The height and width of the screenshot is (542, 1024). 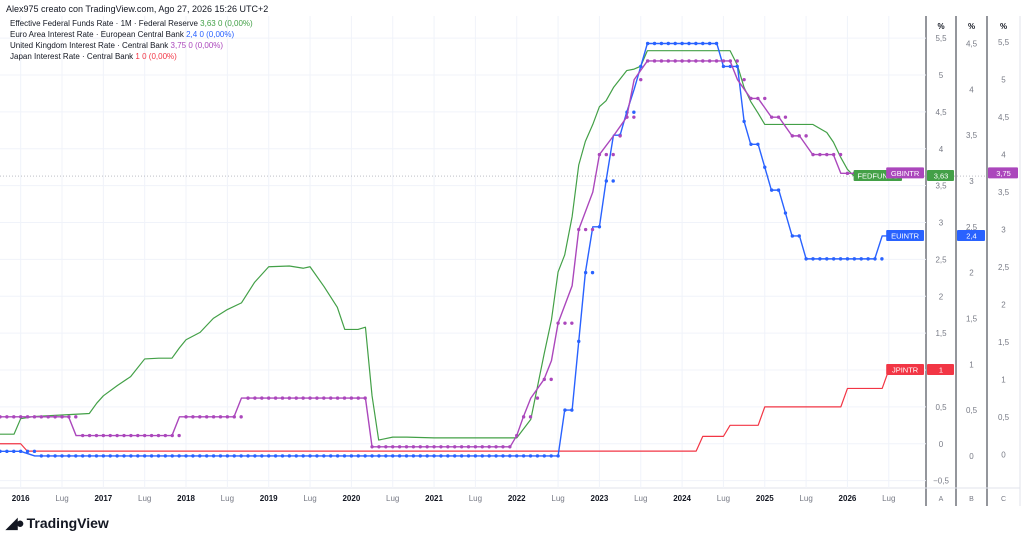 I want to click on y-tick-label: 4, so click(x=1003, y=155).